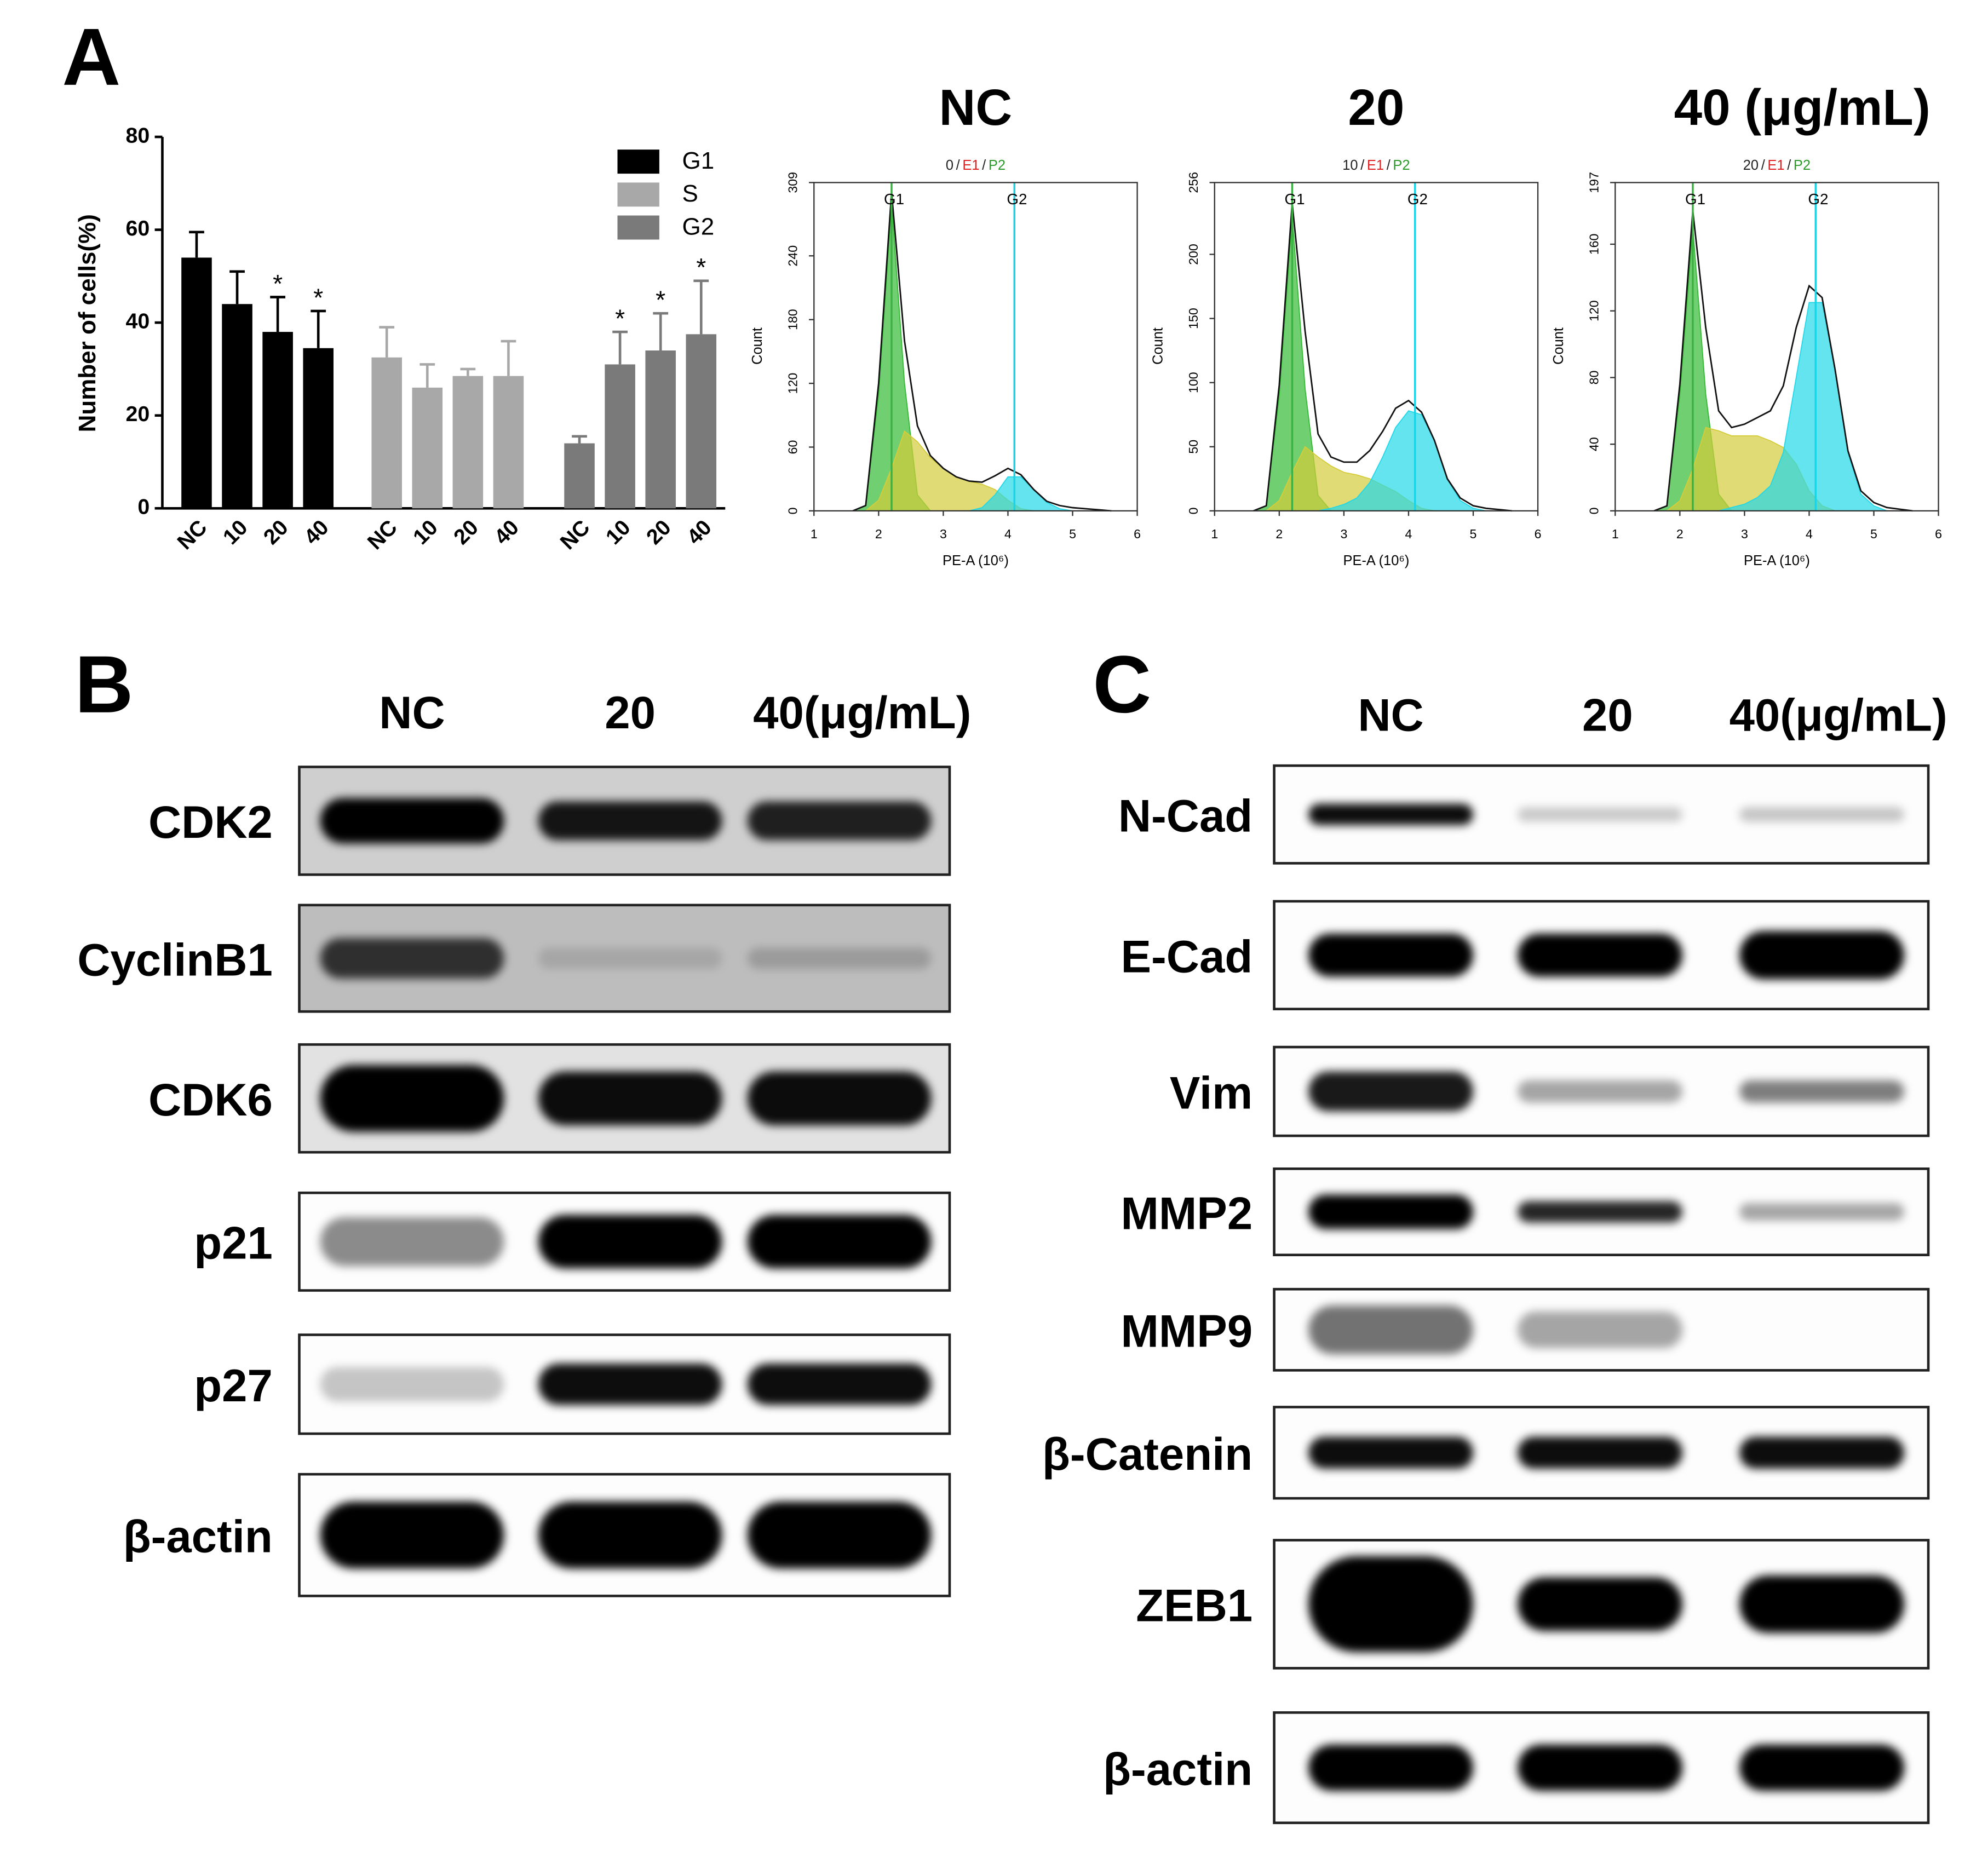 Image resolution: width=1988 pixels, height=1852 pixels. What do you see at coordinates (1186, 957) in the screenshot?
I see `protein-label: E-Cad` at bounding box center [1186, 957].